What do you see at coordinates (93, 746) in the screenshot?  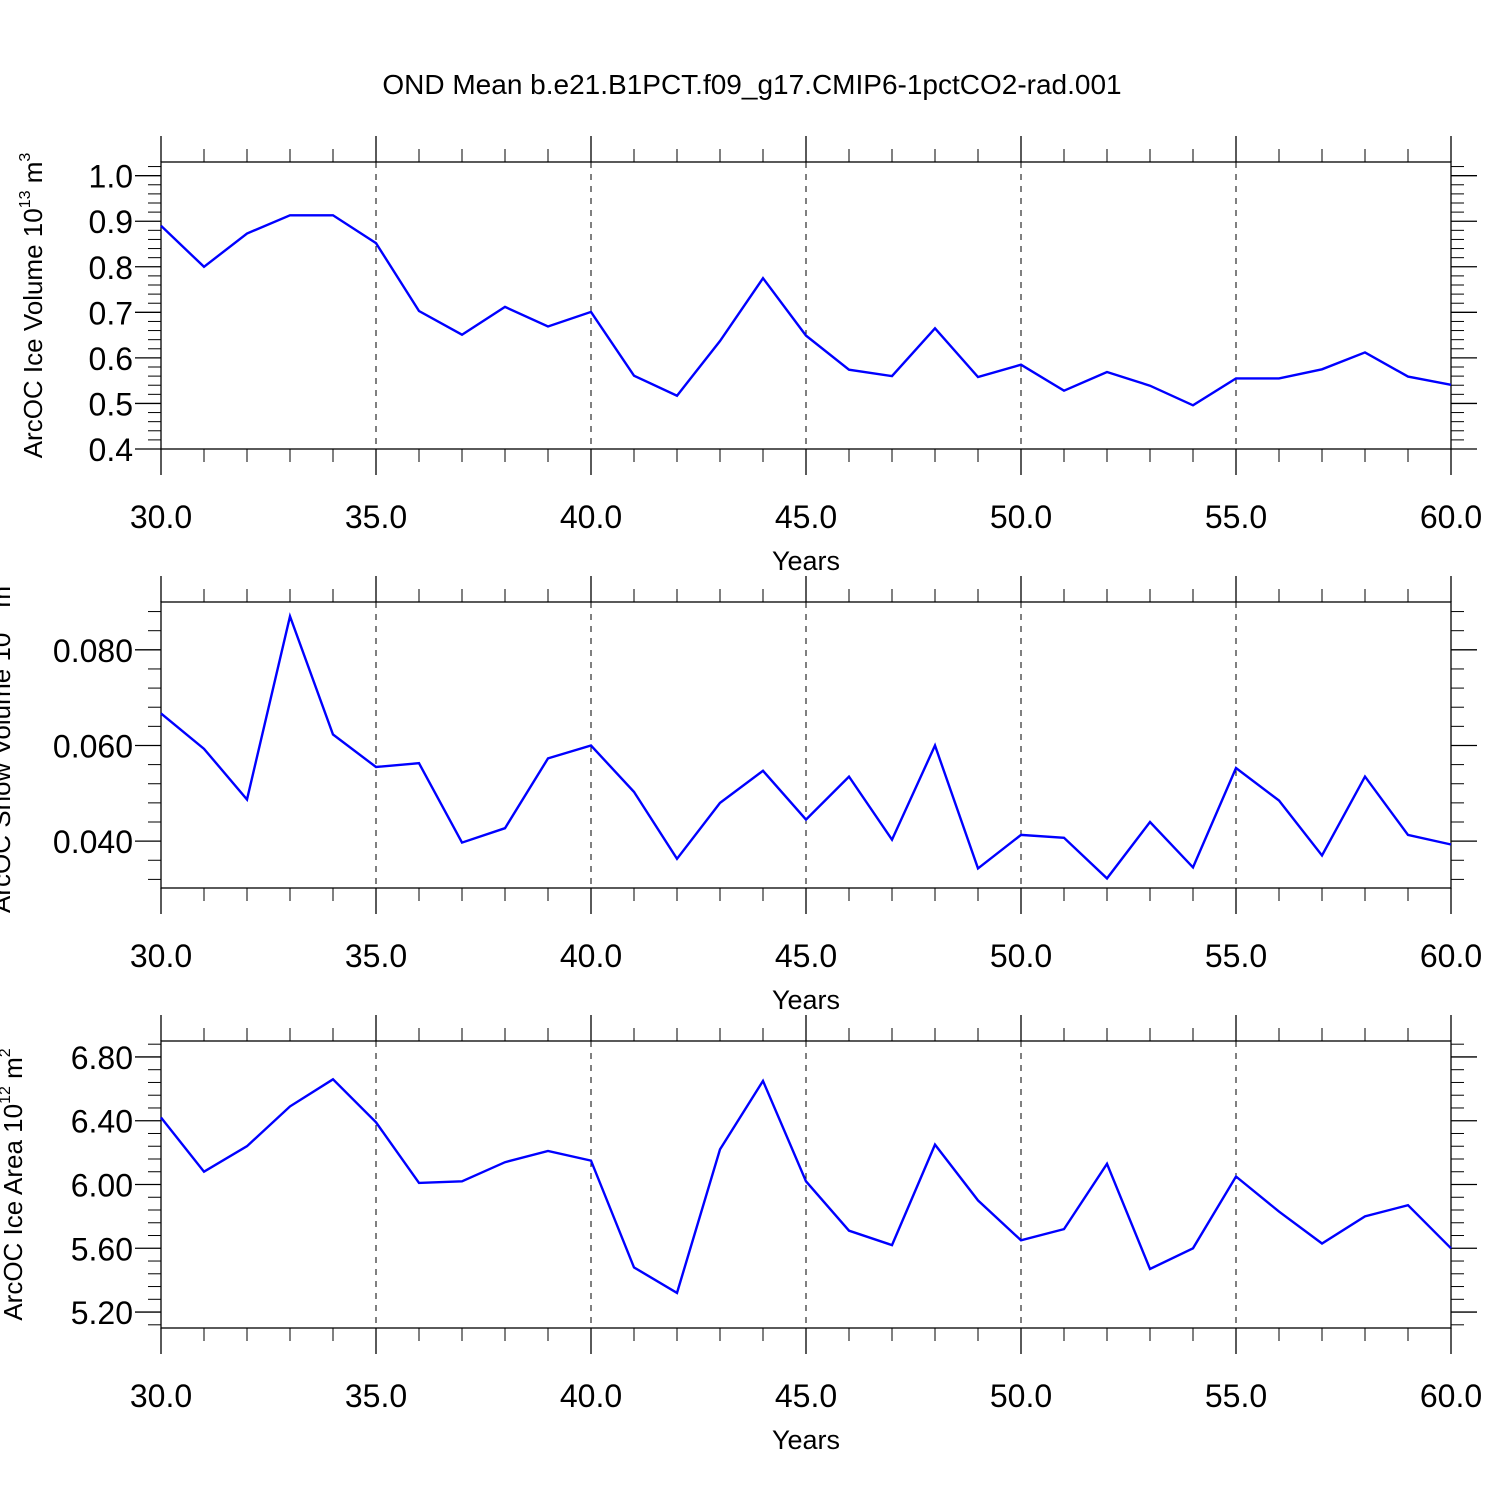 I see `y-tick-label: 0.060` at bounding box center [93, 746].